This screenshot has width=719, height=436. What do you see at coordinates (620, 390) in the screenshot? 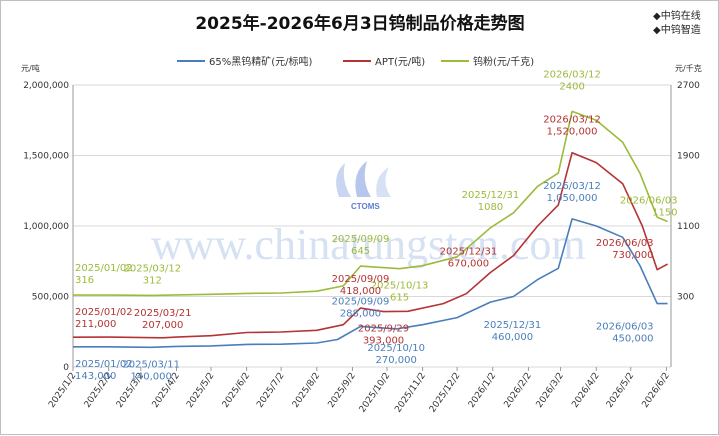
I see `x-tick-label: 2026/5/2` at bounding box center [620, 390].